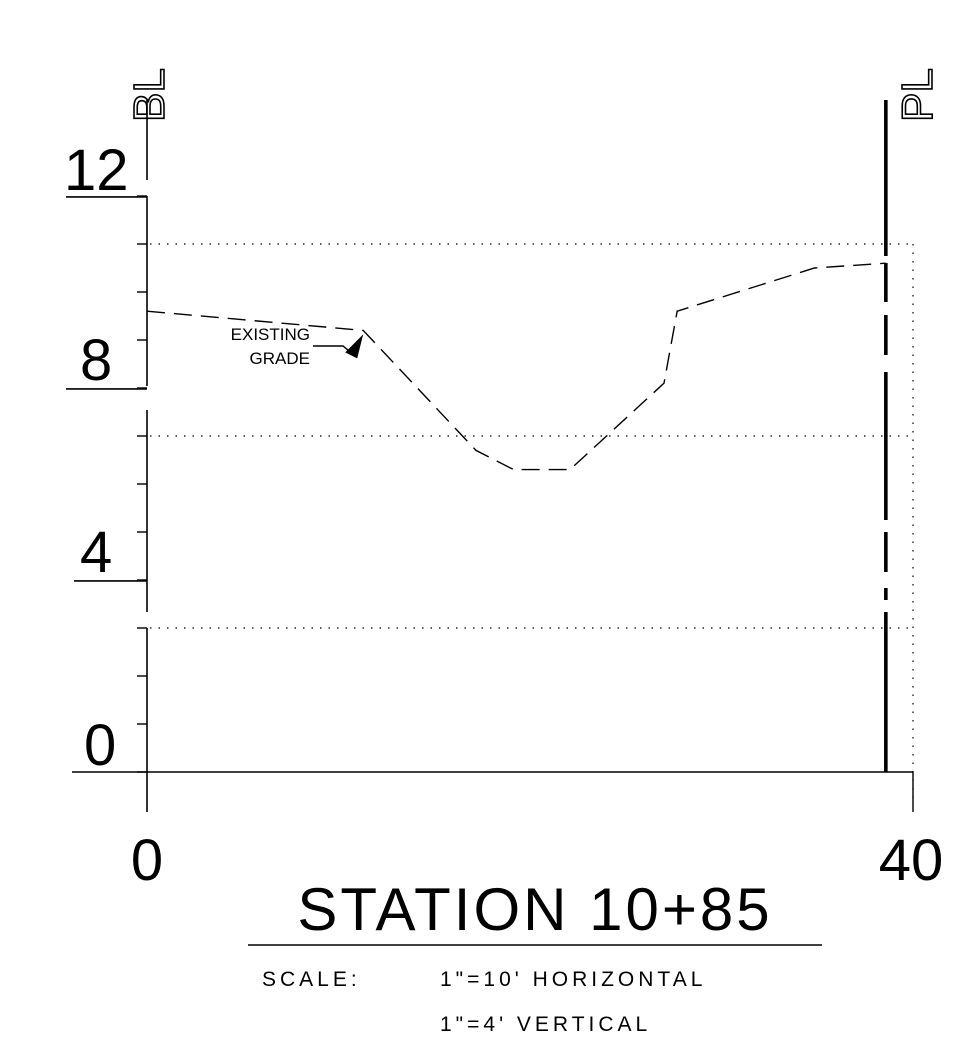  What do you see at coordinates (354, 346) in the screenshot?
I see `callout-arrowhead` at bounding box center [354, 346].